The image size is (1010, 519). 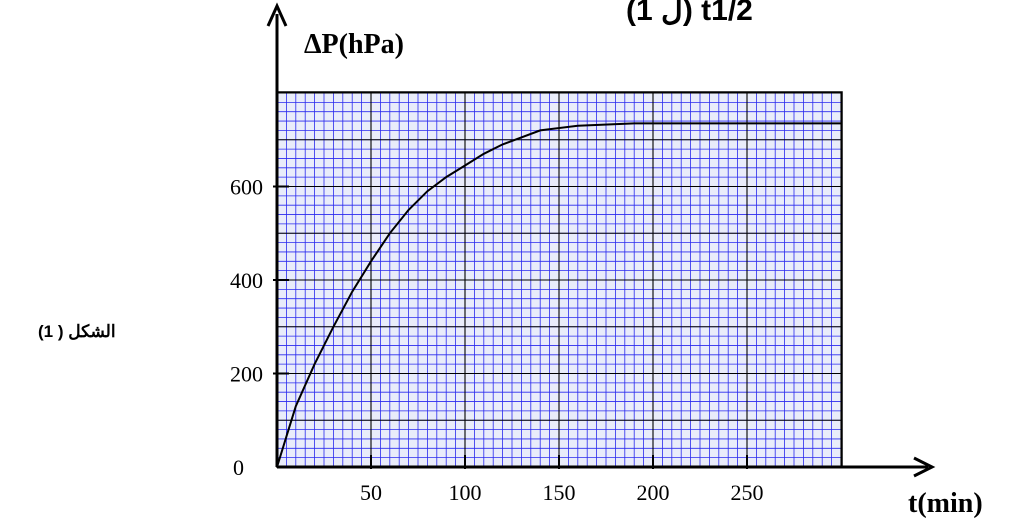 What do you see at coordinates (238, 467) in the screenshot?
I see `y-tick-label: 0` at bounding box center [238, 467].